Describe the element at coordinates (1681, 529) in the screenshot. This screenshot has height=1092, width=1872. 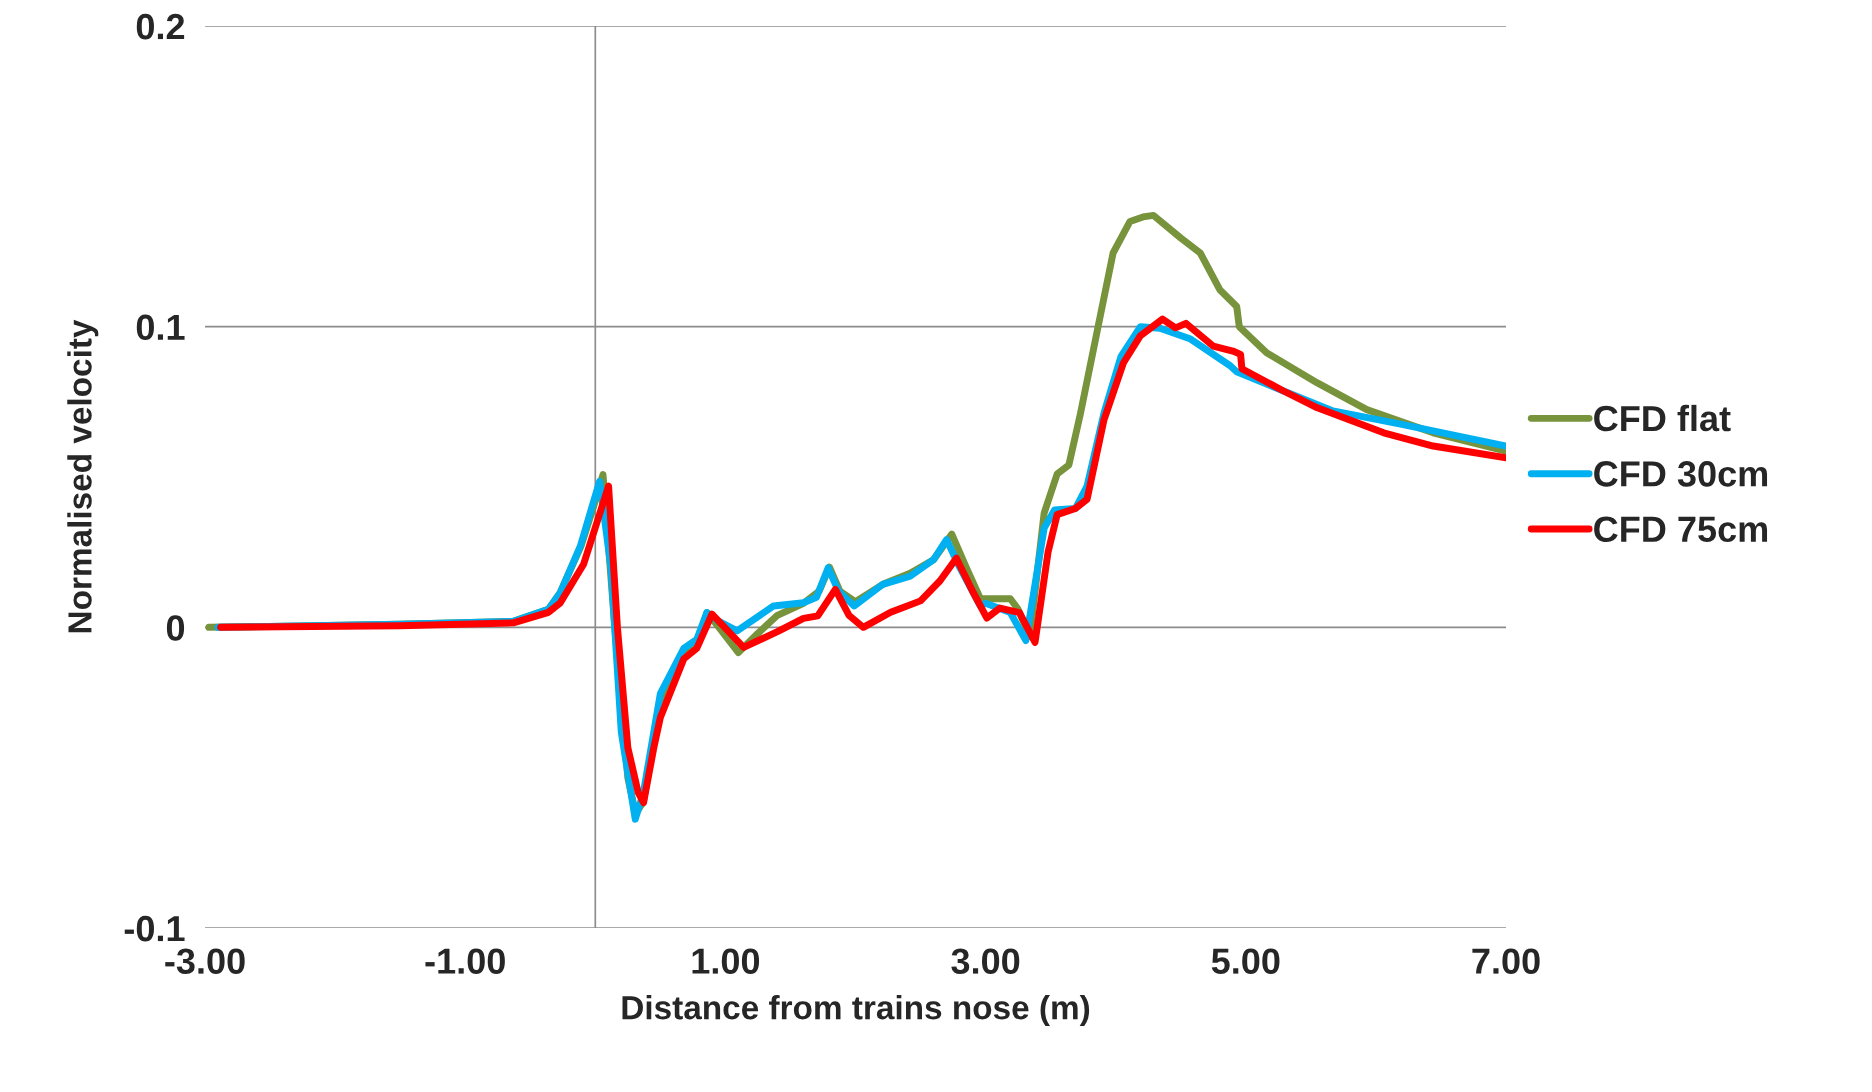
I see `legend-label: CFD 75cm` at that location.